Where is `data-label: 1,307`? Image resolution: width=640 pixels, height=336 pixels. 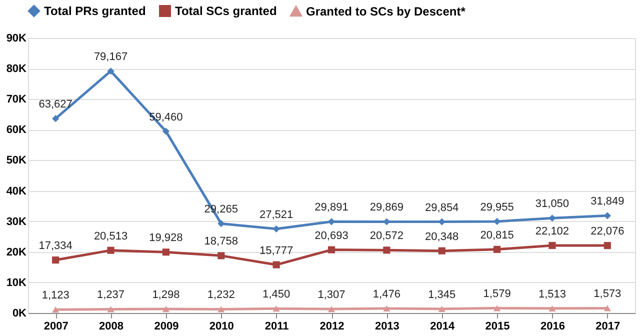 data-label: 1,307 is located at coordinates (332, 295).